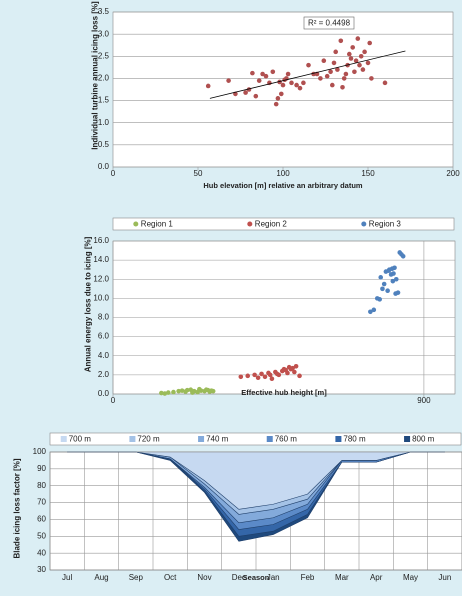  What do you see at coordinates (453, 173) in the screenshot?
I see `x-tick-label: 200` at bounding box center [453, 173].